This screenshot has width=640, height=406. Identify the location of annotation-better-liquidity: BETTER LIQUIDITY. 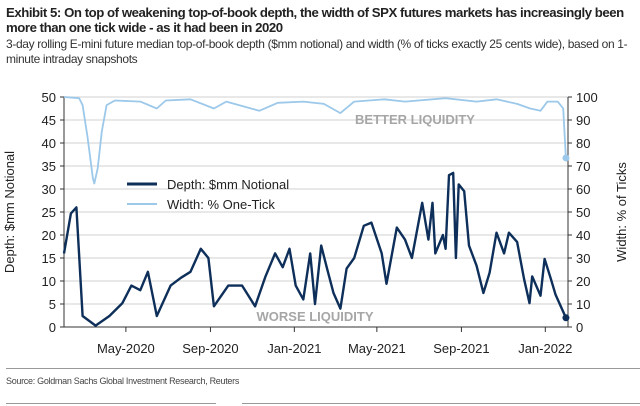
(415, 119).